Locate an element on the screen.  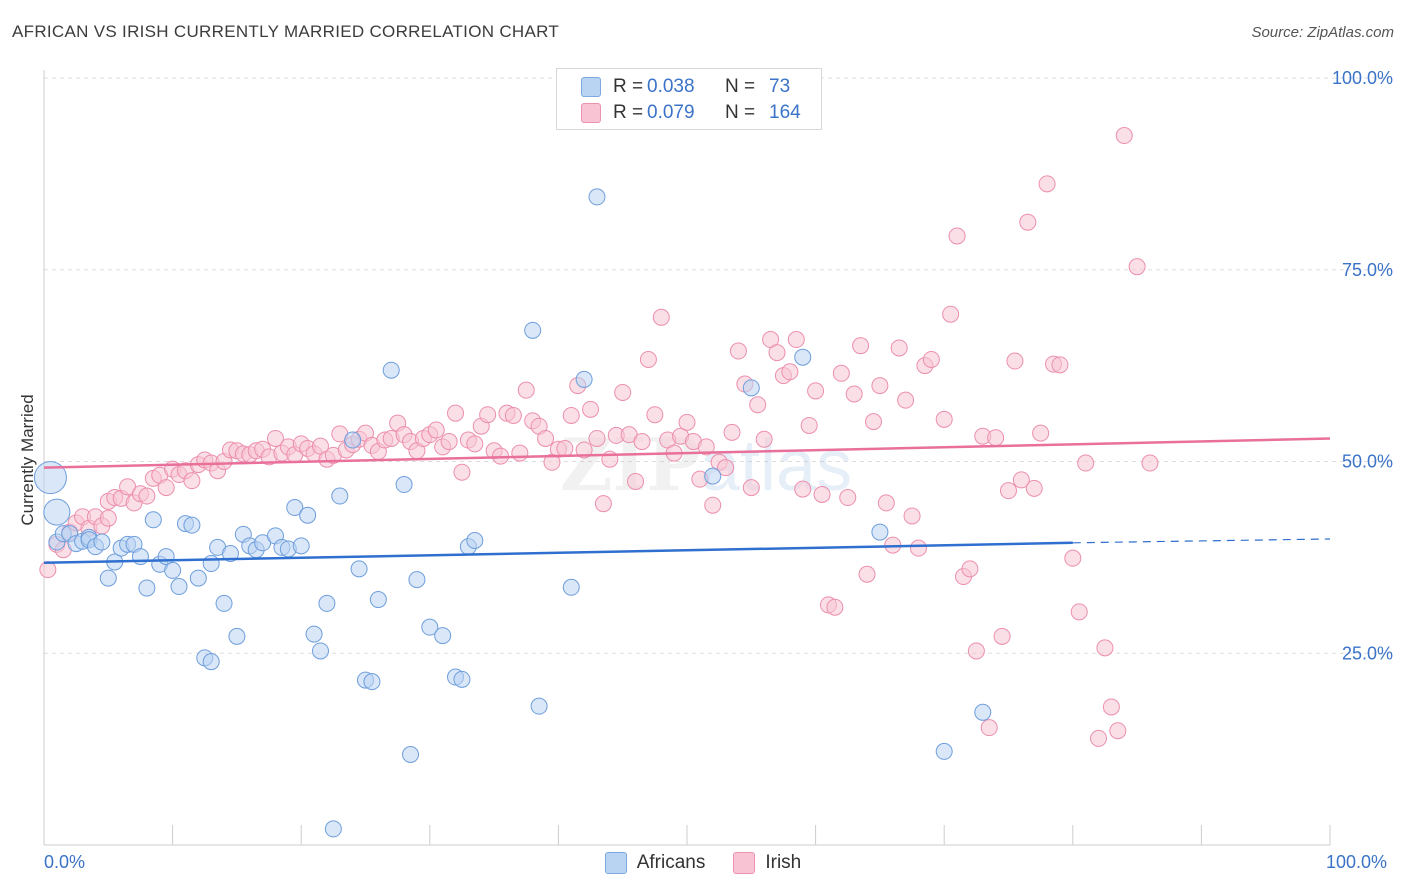
irish-legend-swatch is located at coordinates (744, 863).